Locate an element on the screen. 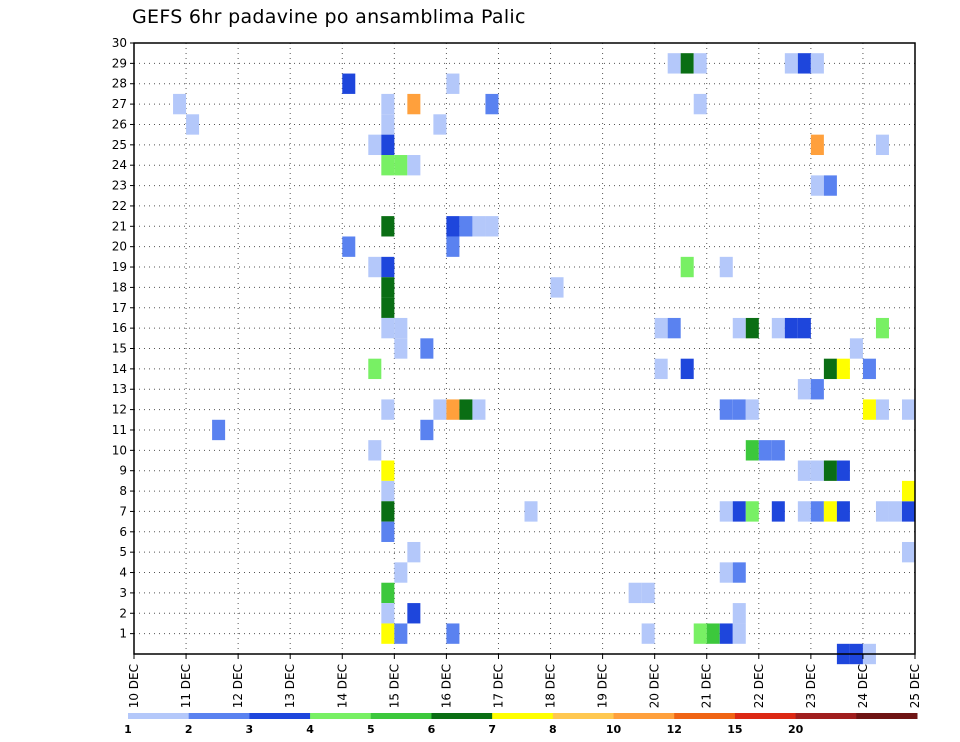 This screenshot has width=960, height=742. y-tick-label: 18 is located at coordinates (119, 287).